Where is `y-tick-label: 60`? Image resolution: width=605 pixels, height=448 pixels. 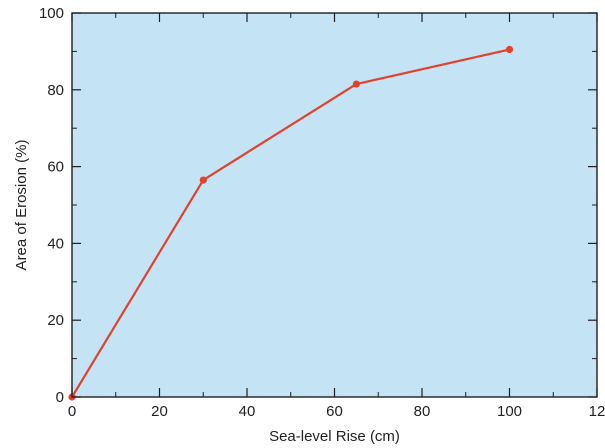
y-tick-label: 60 is located at coordinates (55, 167).